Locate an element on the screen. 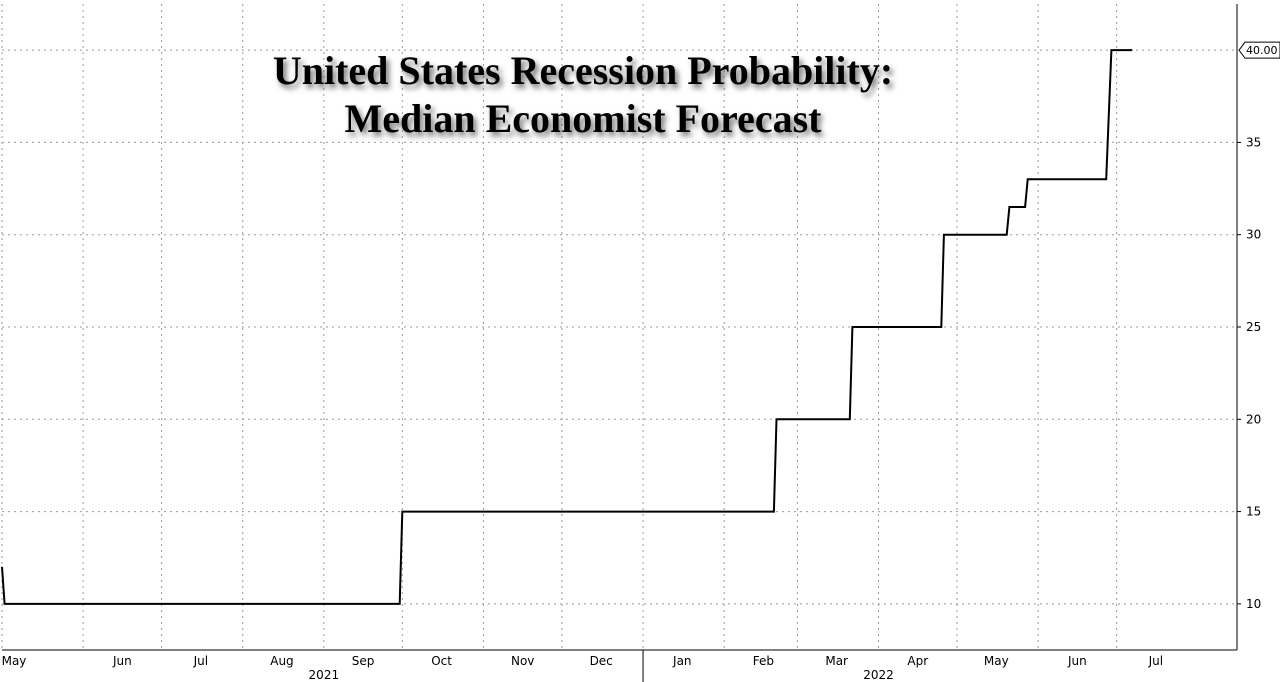  x-tick-label: Oct is located at coordinates (441, 661).